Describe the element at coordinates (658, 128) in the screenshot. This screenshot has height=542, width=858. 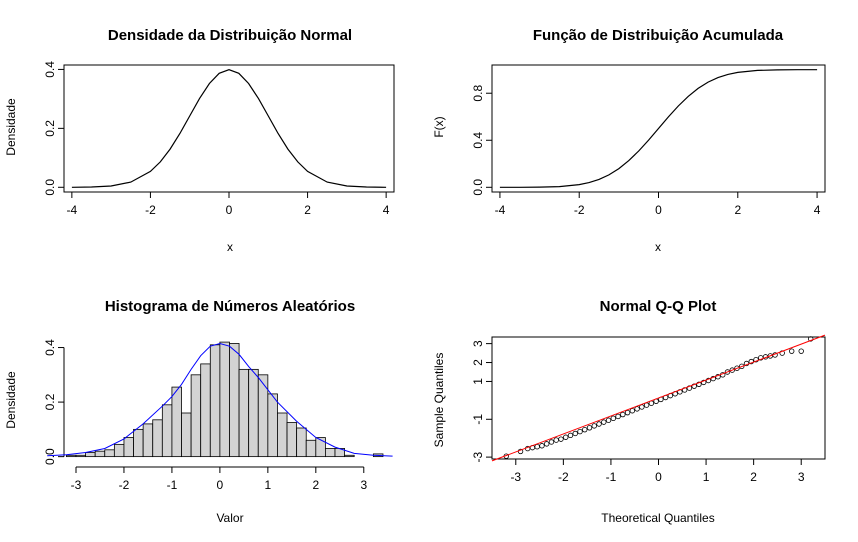
I see `cdf-line` at that location.